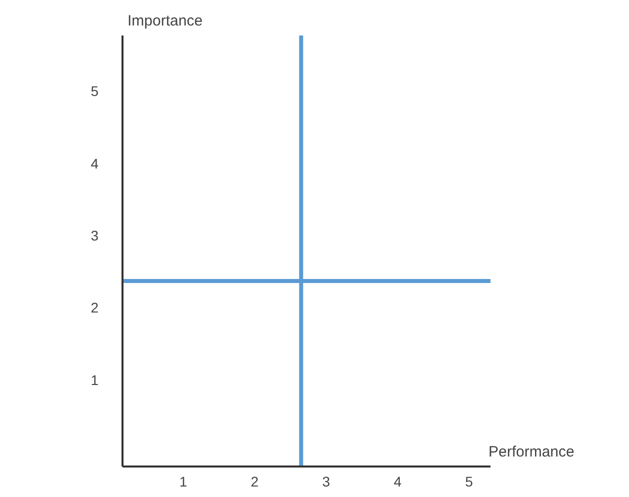  Describe the element at coordinates (254, 482) in the screenshot. I see `x-tick-label: 2` at that location.